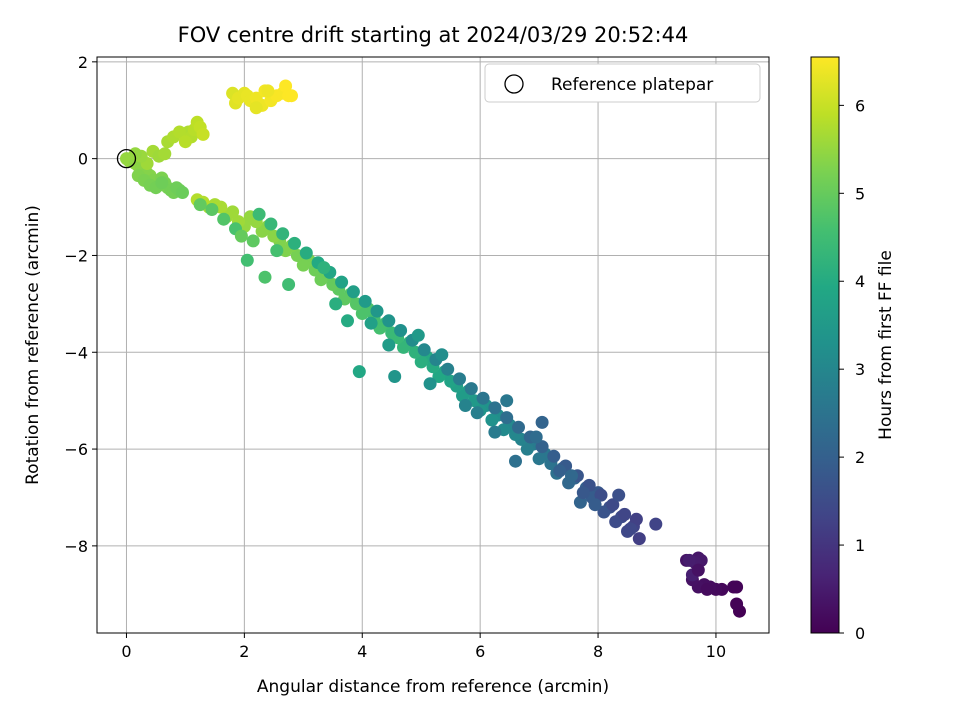 This screenshot has width=960, height=720. I want to click on x-tick-label: 8, so click(598, 651).